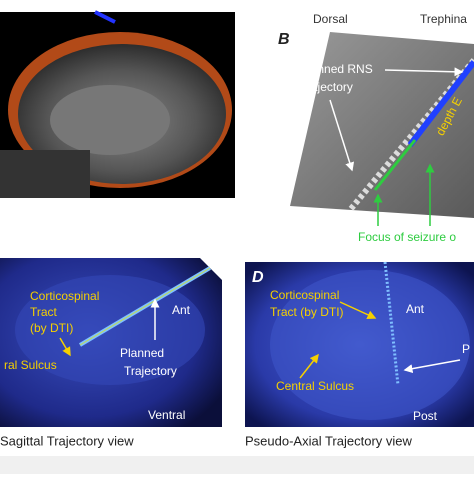 The width and height of the screenshot is (474, 479). Describe the element at coordinates (370, 345) in the screenshot. I see `brain-region` at that location.